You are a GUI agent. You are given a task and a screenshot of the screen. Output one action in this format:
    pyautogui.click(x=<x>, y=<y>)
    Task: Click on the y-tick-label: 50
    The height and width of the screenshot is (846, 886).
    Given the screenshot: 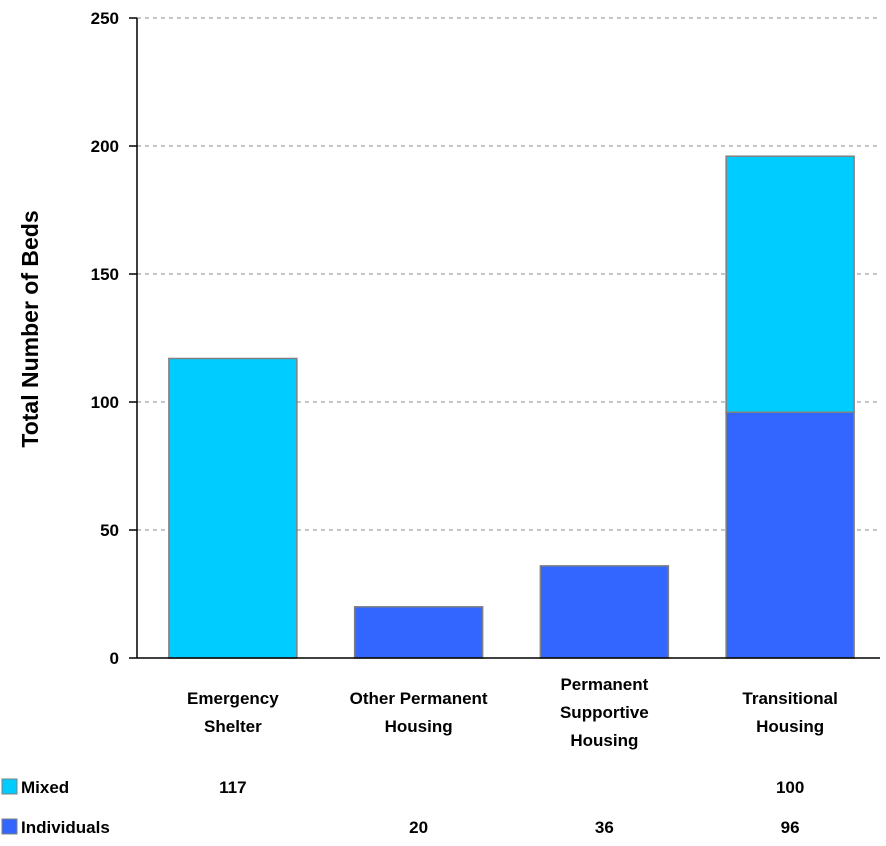 What is the action you would take?
    pyautogui.click(x=109, y=530)
    